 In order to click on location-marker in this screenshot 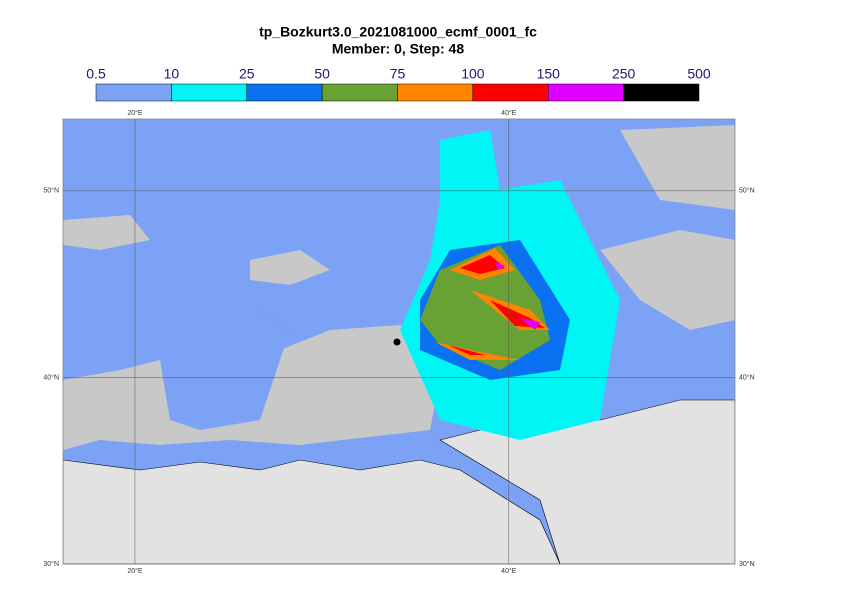, I will do `click(397, 342)`.